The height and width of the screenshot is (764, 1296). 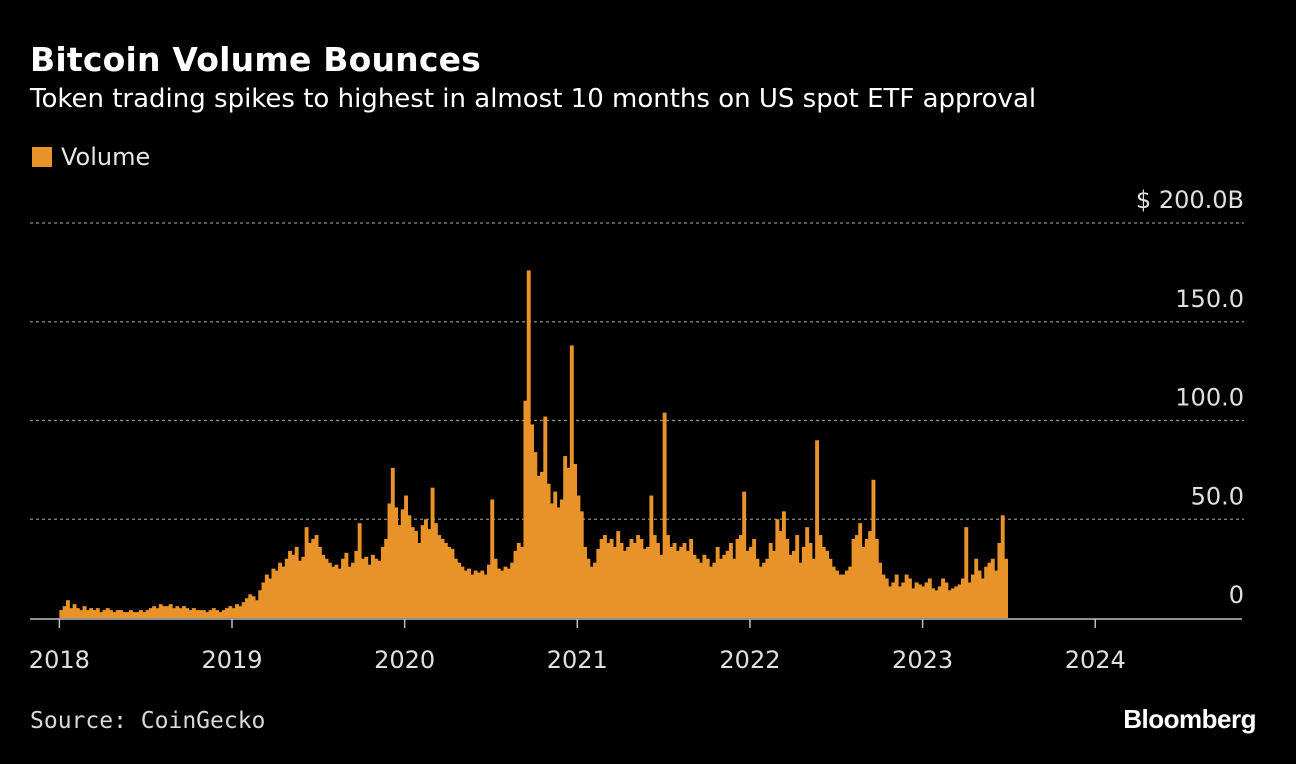 What do you see at coordinates (1209, 299) in the screenshot?
I see `y-tick-label-150: 150.0` at bounding box center [1209, 299].